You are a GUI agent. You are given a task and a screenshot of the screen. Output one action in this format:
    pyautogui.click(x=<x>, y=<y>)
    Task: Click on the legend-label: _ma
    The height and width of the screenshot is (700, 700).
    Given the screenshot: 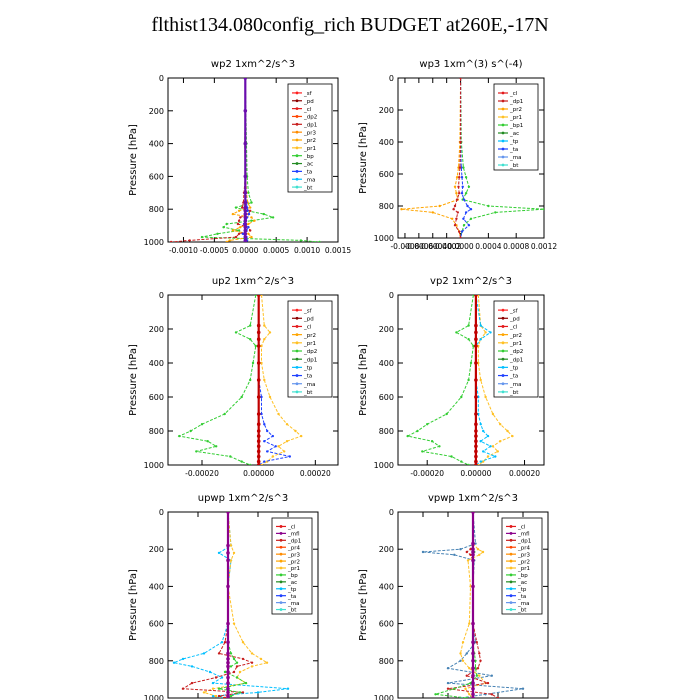 What is the action you would take?
    pyautogui.click(x=515, y=158)
    